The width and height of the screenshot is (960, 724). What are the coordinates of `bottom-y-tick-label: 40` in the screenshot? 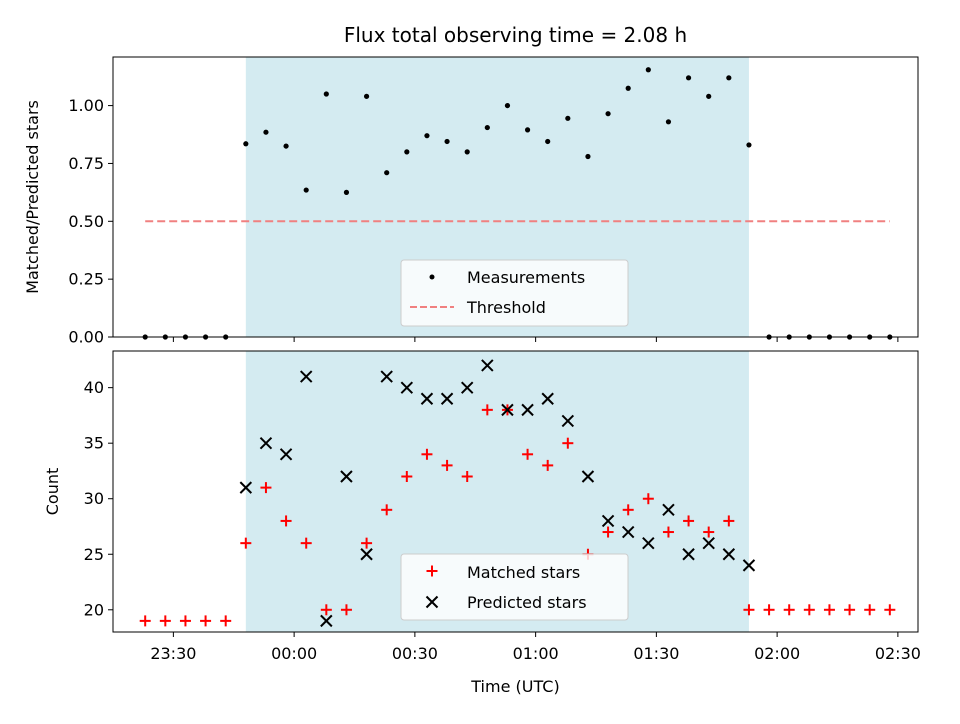 It's located at (94, 387).